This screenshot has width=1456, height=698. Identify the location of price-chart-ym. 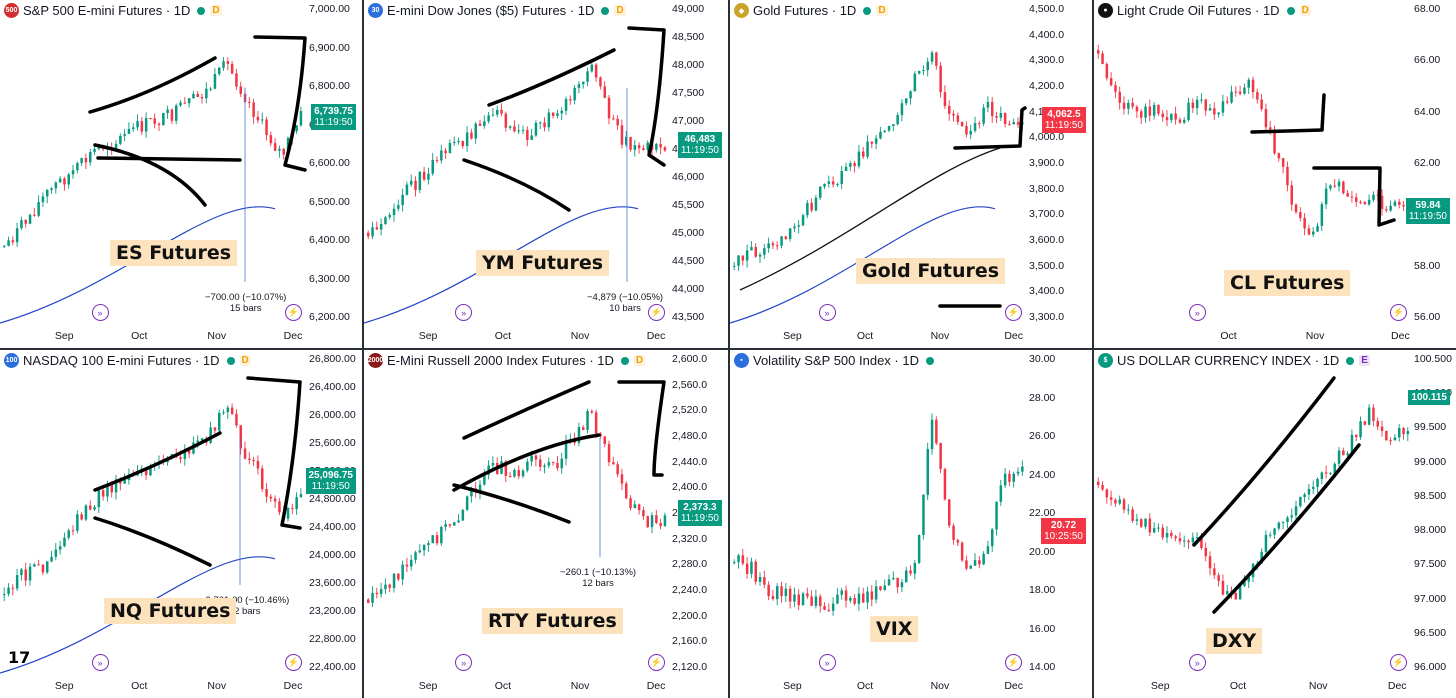
(546, 174).